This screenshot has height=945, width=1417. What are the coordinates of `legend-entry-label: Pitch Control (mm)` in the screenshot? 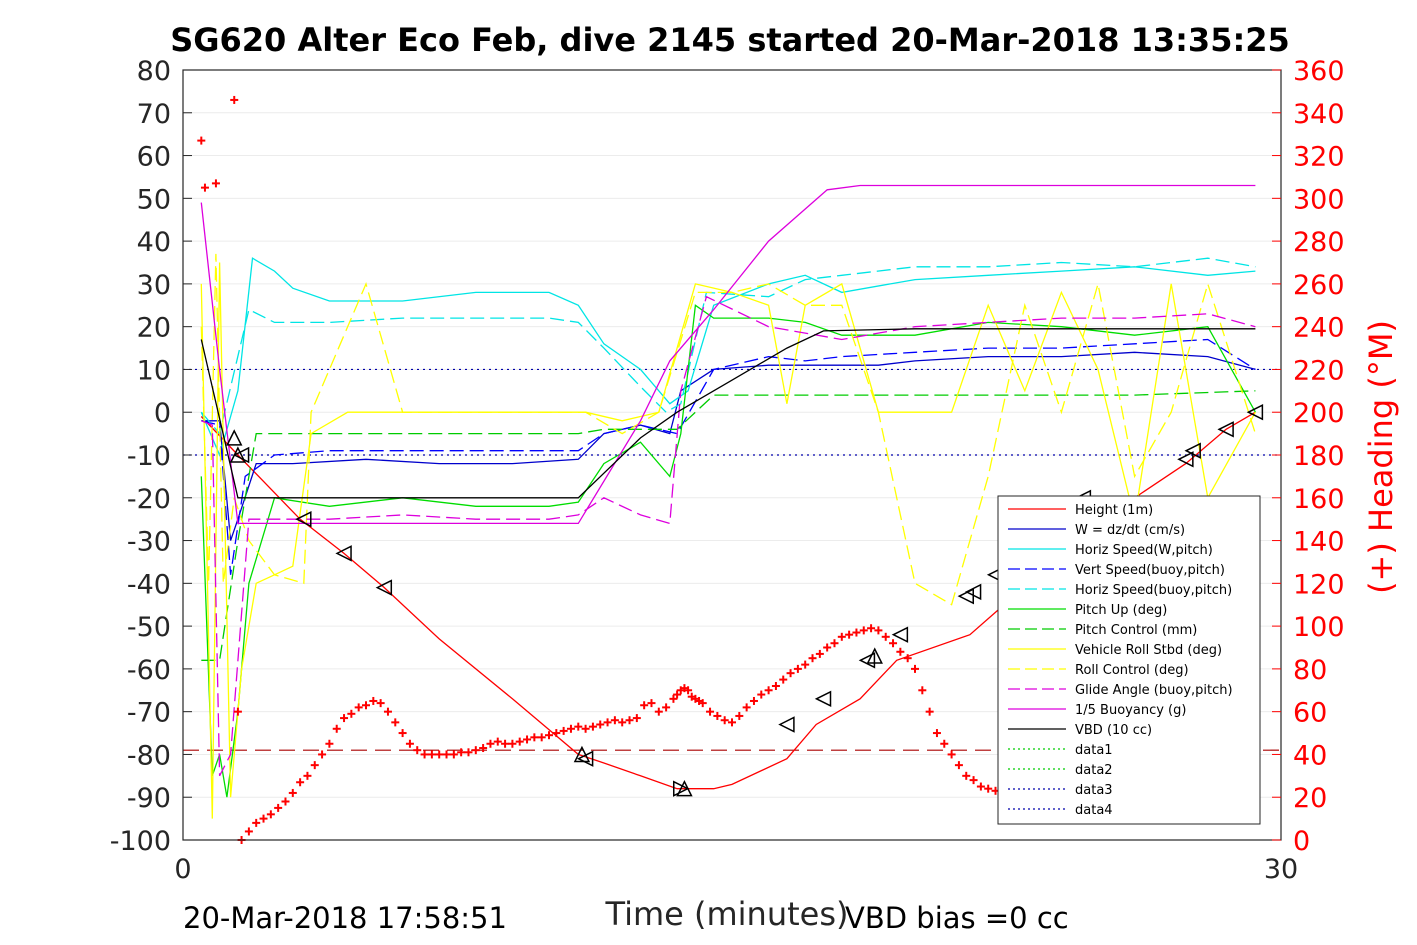 It's located at (1136, 630).